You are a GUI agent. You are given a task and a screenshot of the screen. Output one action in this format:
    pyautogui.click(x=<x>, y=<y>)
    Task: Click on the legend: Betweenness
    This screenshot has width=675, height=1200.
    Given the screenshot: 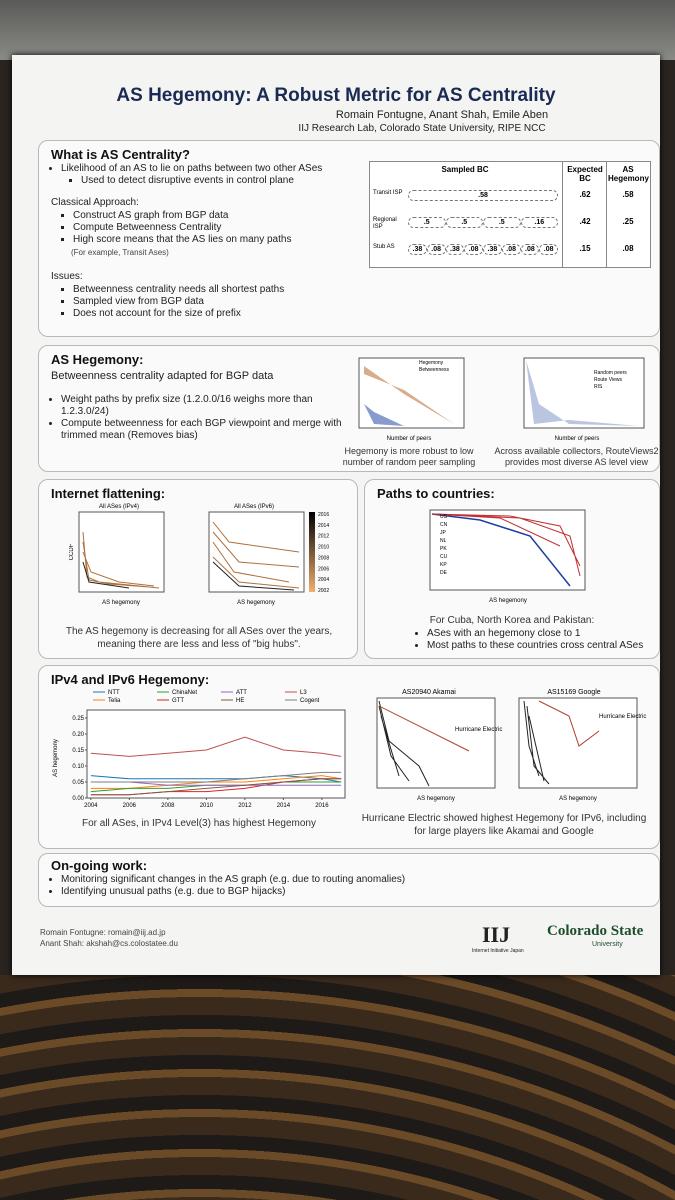 What is the action you would take?
    pyautogui.click(x=434, y=370)
    